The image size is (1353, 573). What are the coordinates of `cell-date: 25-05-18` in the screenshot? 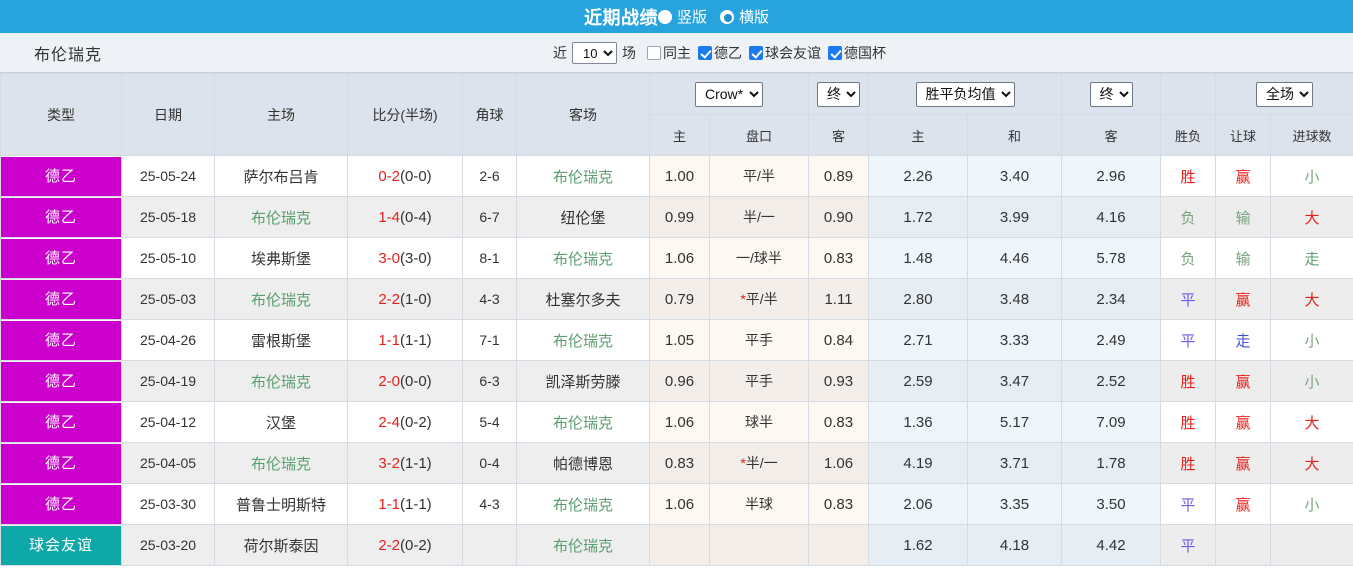 It's located at (168, 217).